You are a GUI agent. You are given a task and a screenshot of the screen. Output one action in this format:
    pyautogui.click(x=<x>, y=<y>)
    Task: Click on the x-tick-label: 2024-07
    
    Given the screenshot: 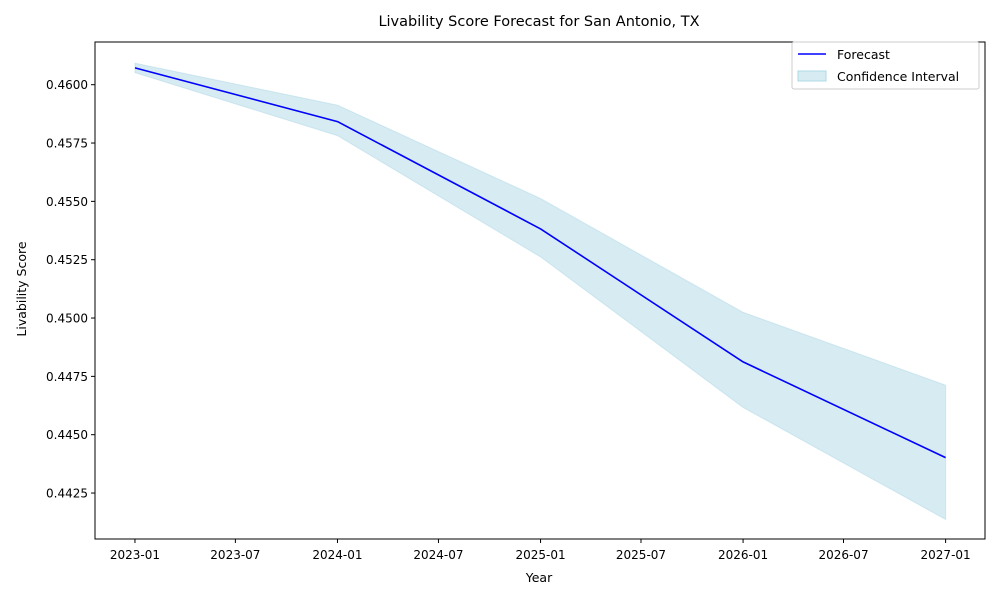 What is the action you would take?
    pyautogui.click(x=438, y=555)
    